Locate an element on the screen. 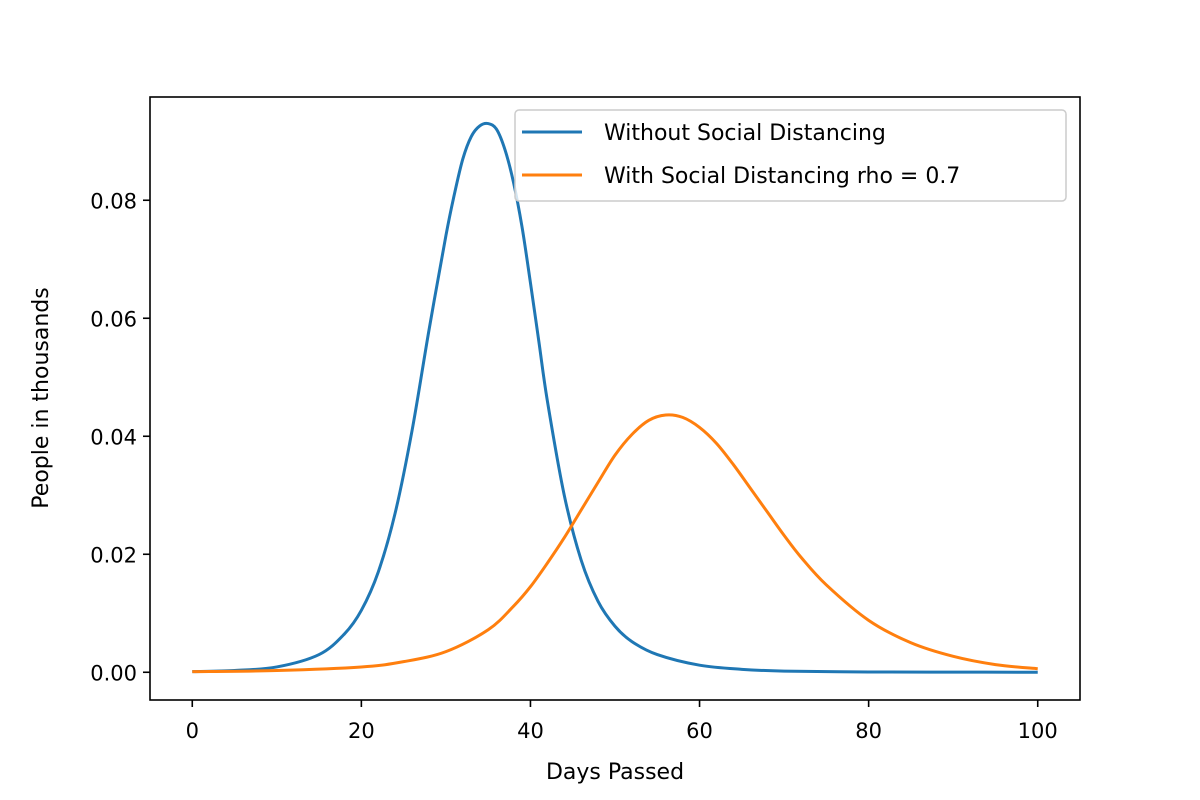 This screenshot has height=800, width=1200. x-axis-ticks: 0 20 40 60 80 100 is located at coordinates (622, 721).